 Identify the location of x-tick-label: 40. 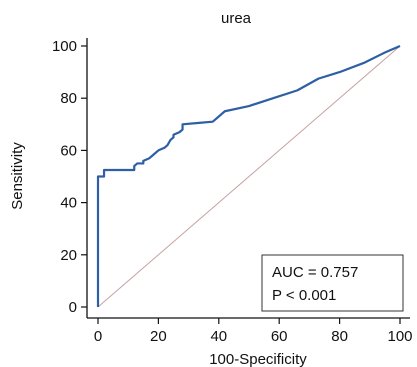
(218, 336).